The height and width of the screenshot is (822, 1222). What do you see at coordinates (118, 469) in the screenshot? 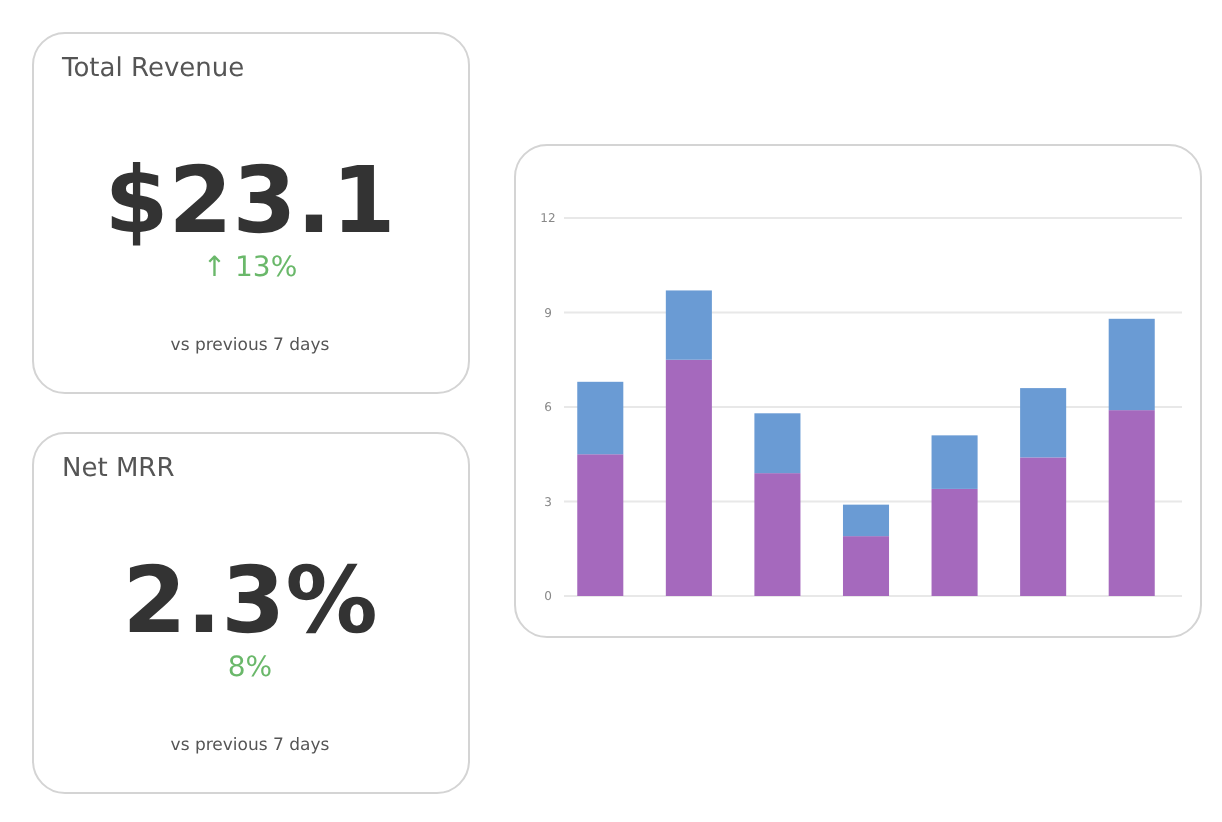
I see `text: Net MRR` at bounding box center [118, 469].